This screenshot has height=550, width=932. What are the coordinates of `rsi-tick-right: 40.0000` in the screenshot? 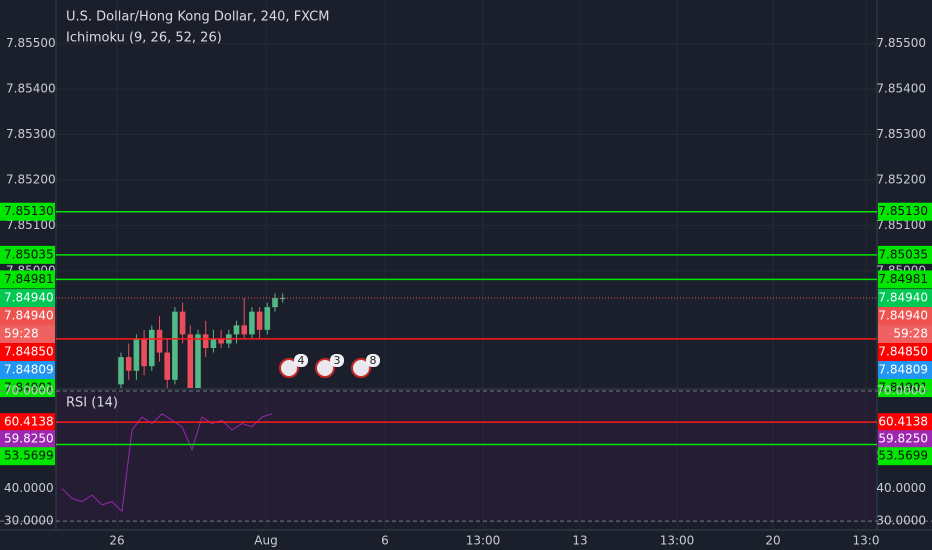 It's located at (901, 488).